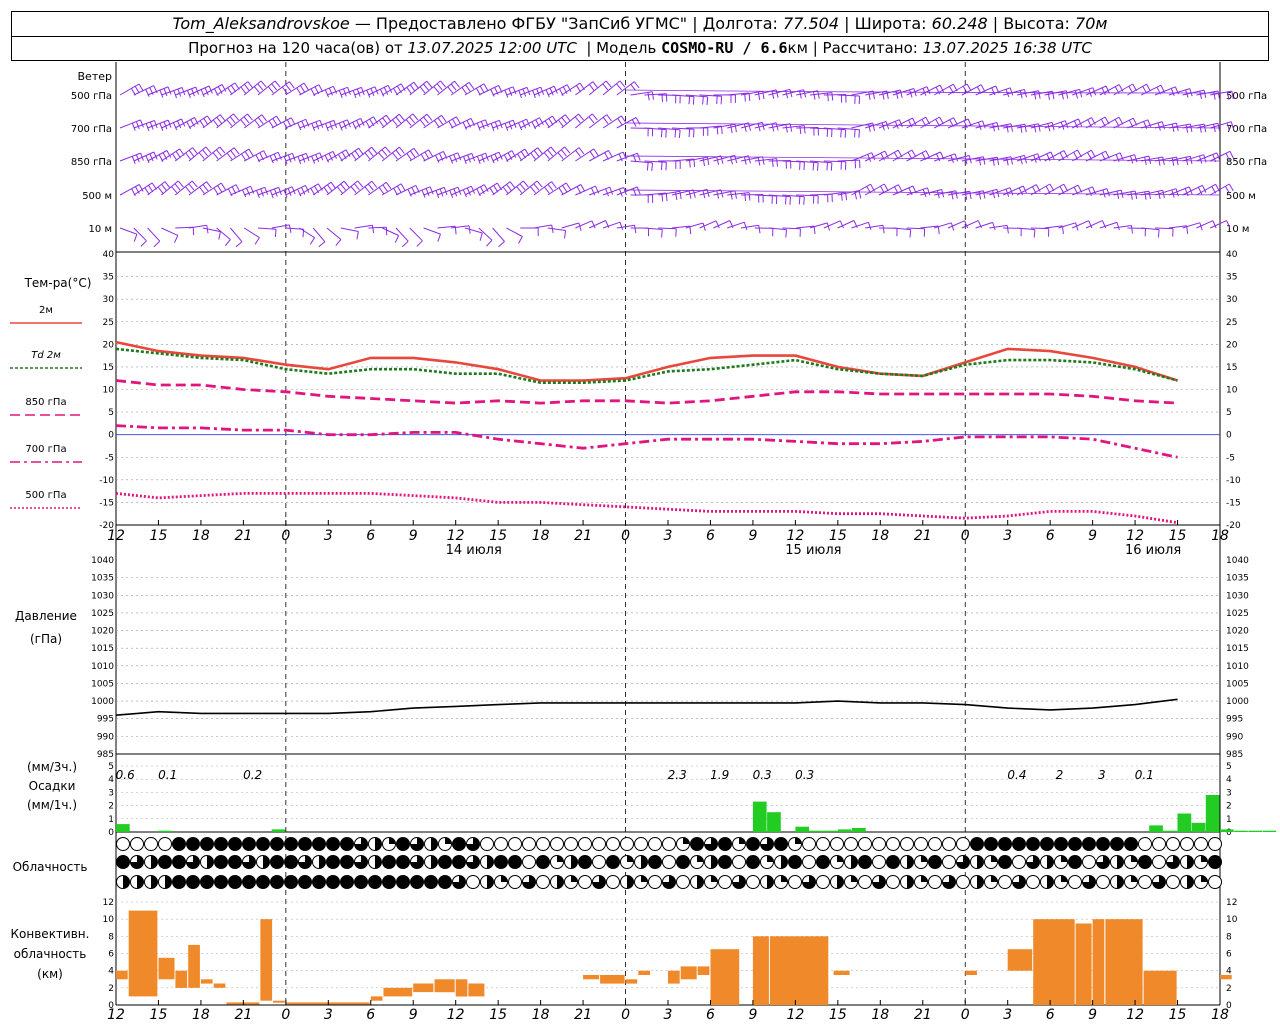 The image size is (1280, 1024). I want to click on temp-x-label: 15, so click(1178, 536).